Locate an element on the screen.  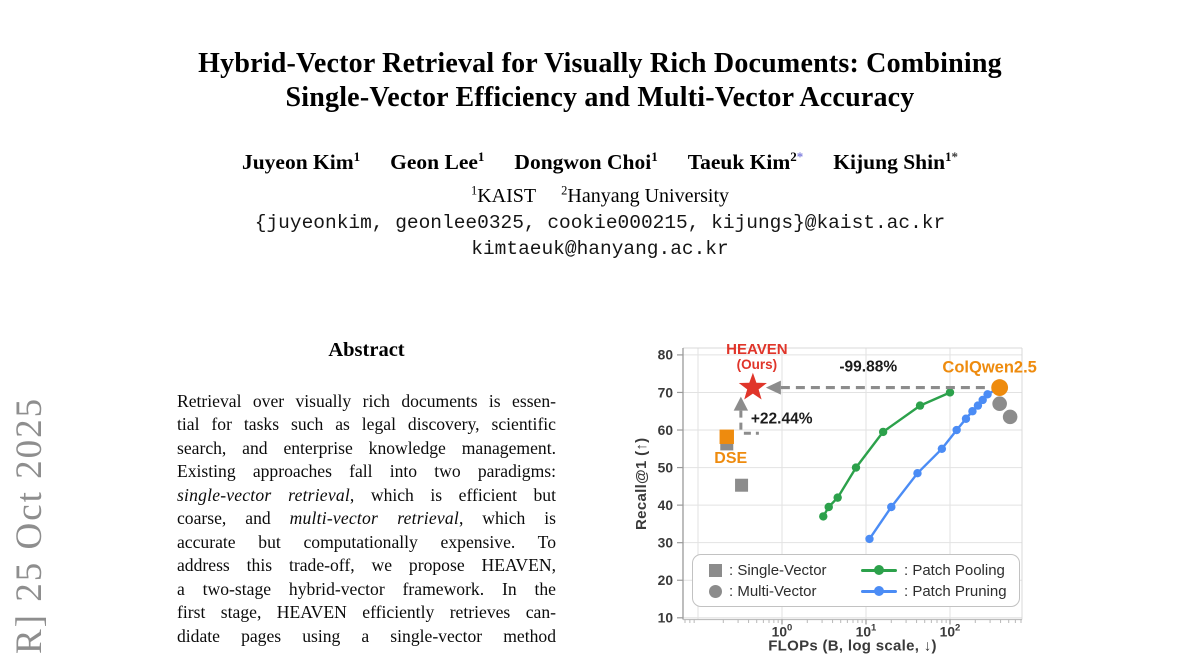
legend-label: : Single-Vector is located at coordinates (778, 570).